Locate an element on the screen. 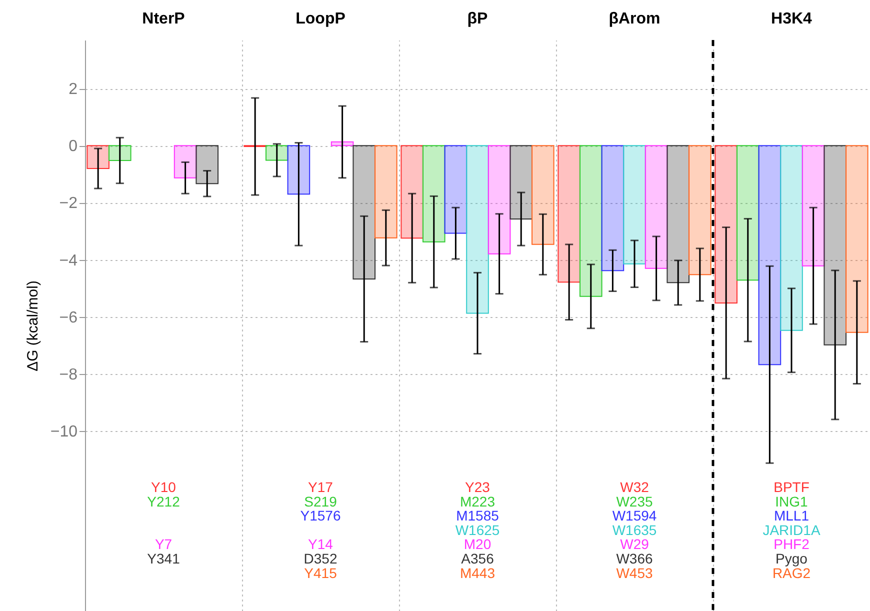 This screenshot has height=611, width=870. y-tick-label: −4 is located at coordinates (68, 261).